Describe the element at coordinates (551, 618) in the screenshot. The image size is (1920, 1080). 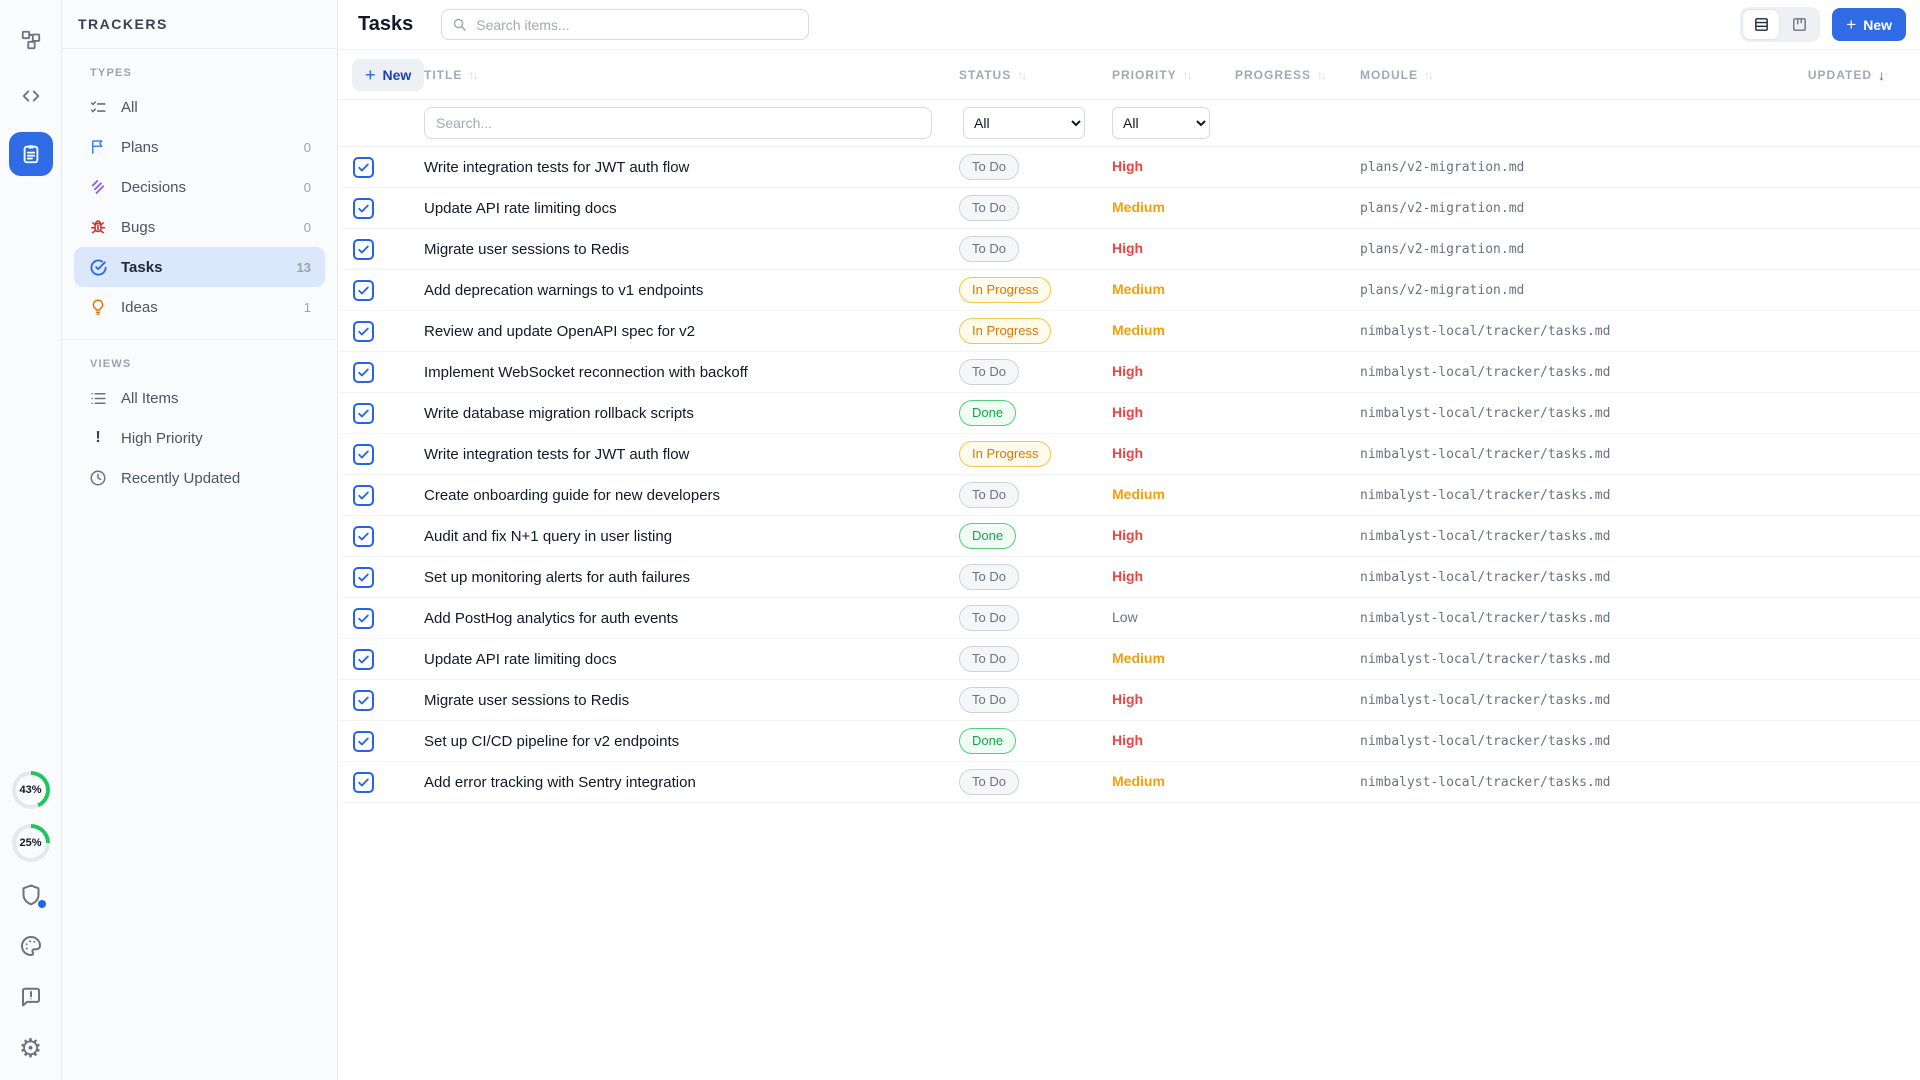
I see `task-title: Add PostHog analytics for auth events` at that location.